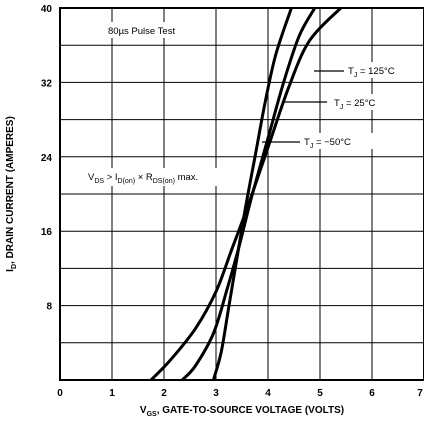  What do you see at coordinates (47, 83) in the screenshot?
I see `y-tick-label: 32` at bounding box center [47, 83].